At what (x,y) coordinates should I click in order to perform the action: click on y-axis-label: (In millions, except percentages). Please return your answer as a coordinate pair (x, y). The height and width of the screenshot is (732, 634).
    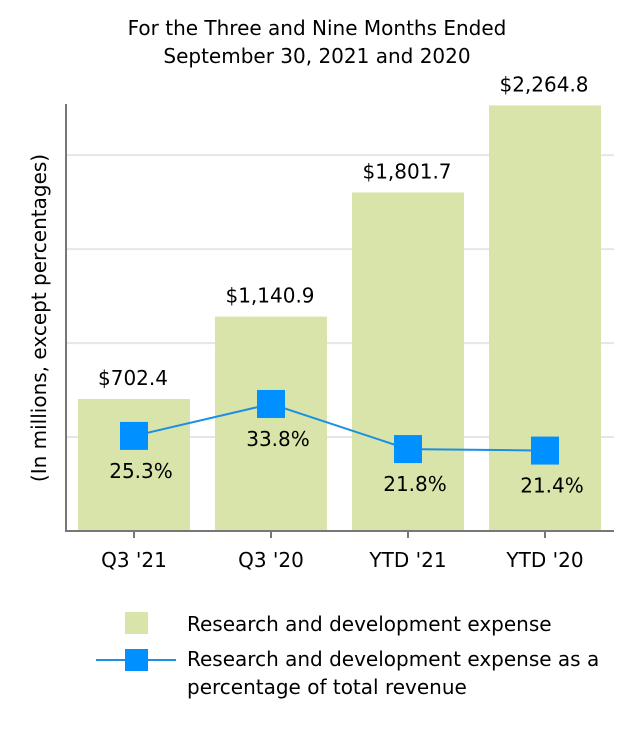
    Looking at the image, I should click on (39, 318).